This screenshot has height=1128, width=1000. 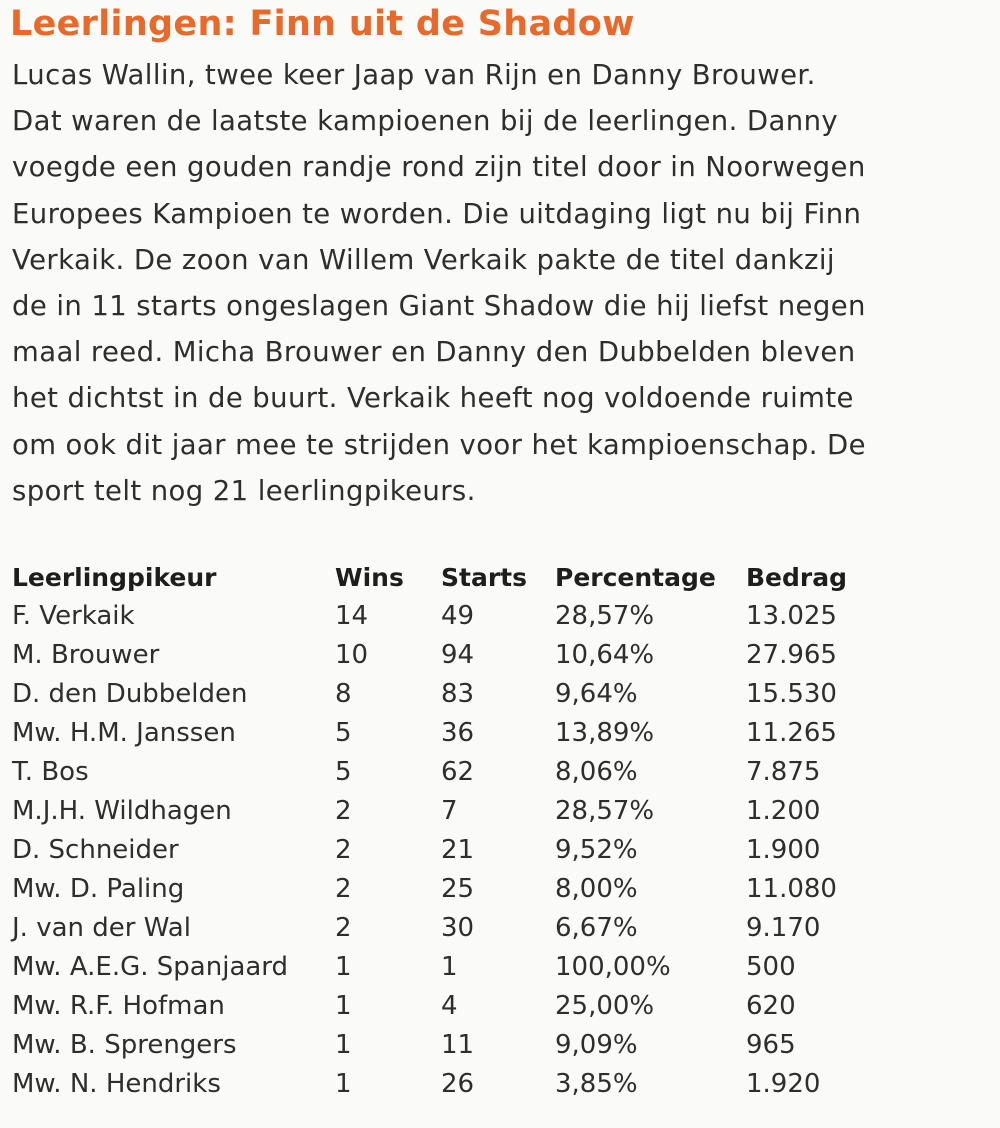 What do you see at coordinates (116, 1084) in the screenshot?
I see `table-cell: Mw. N. Hendriks` at bounding box center [116, 1084].